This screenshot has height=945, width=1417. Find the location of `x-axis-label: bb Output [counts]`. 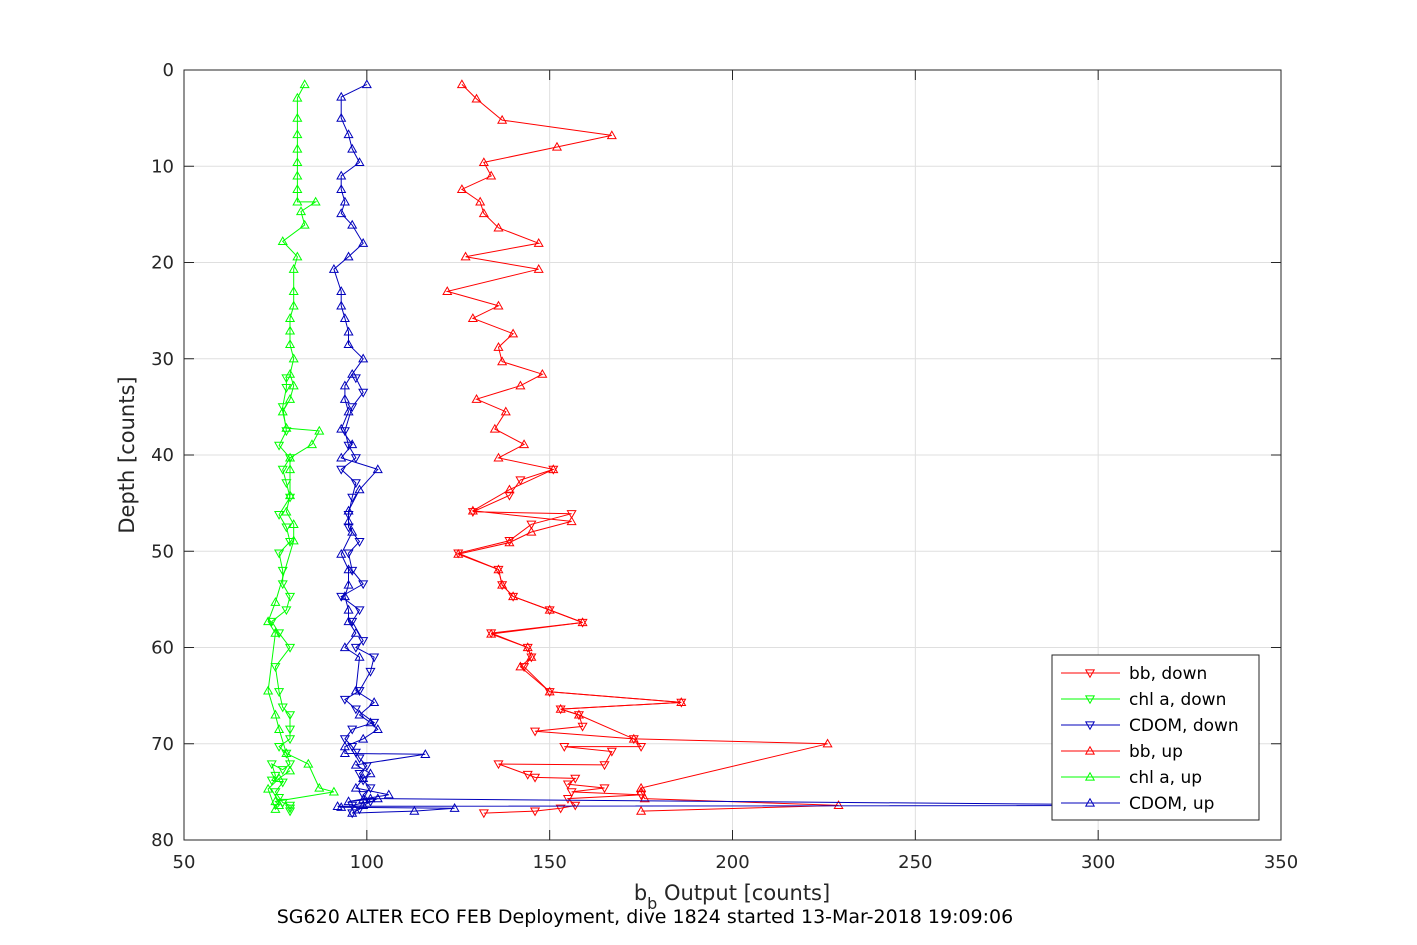

x-axis-label: bb Output [counts] is located at coordinates (732, 897).